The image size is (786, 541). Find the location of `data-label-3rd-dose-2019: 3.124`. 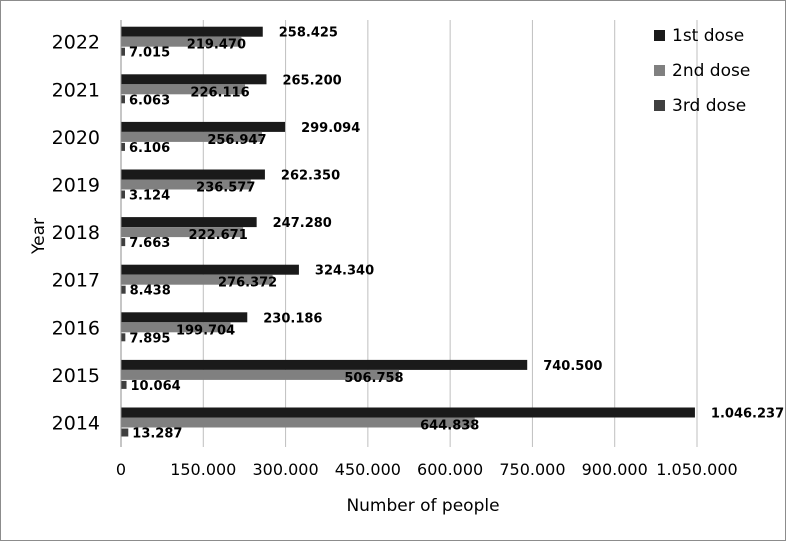

data-label-3rd-dose-2019: 3.124 is located at coordinates (149, 196).